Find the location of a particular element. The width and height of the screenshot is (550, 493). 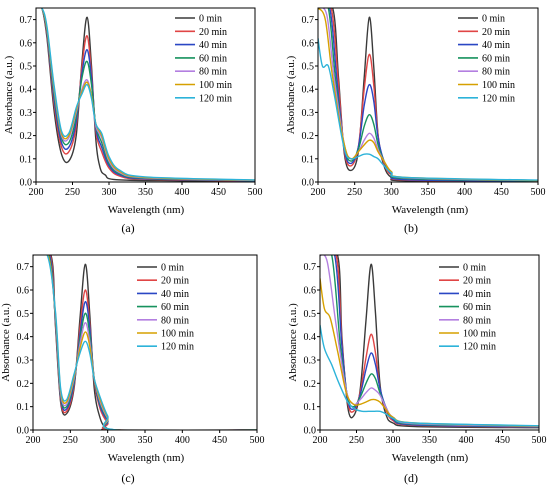

panel-label: (a) is located at coordinates (127, 228).